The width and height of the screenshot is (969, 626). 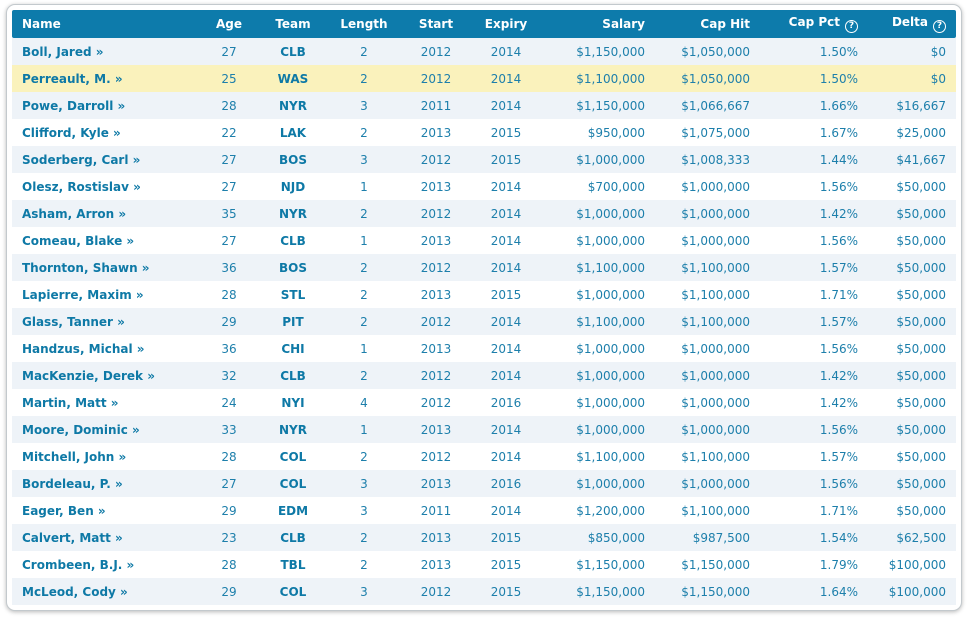 What do you see at coordinates (88, 375) in the screenshot?
I see `player-link: MacKenzie, Derek »` at bounding box center [88, 375].